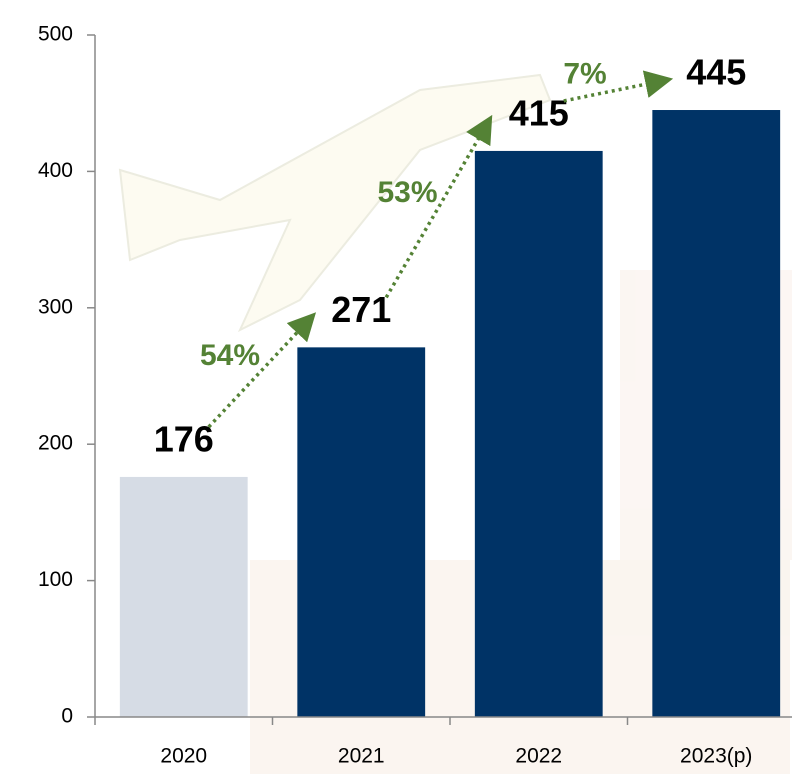  What do you see at coordinates (407, 192) in the screenshot?
I see `growth-label: 53%` at bounding box center [407, 192].